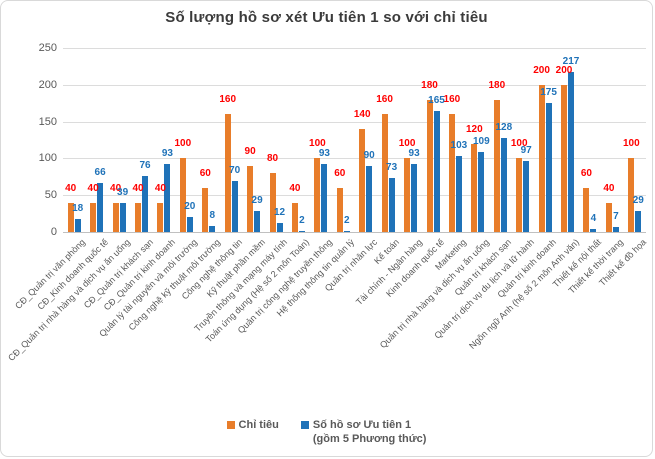  I want to click on bar-value-label-uu-tien-1: 7, so click(616, 216).